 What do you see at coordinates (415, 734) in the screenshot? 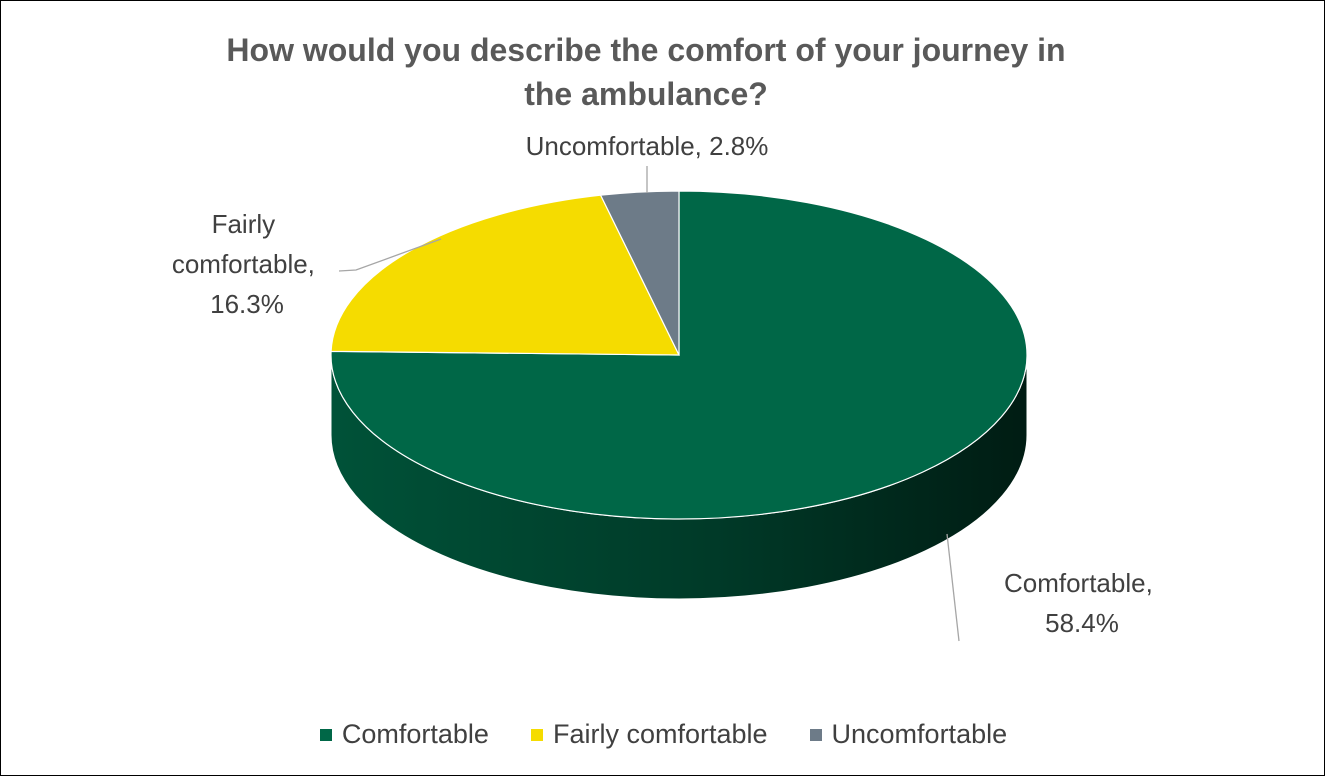
I see `legend-label-comfortable: Comfortable` at bounding box center [415, 734].